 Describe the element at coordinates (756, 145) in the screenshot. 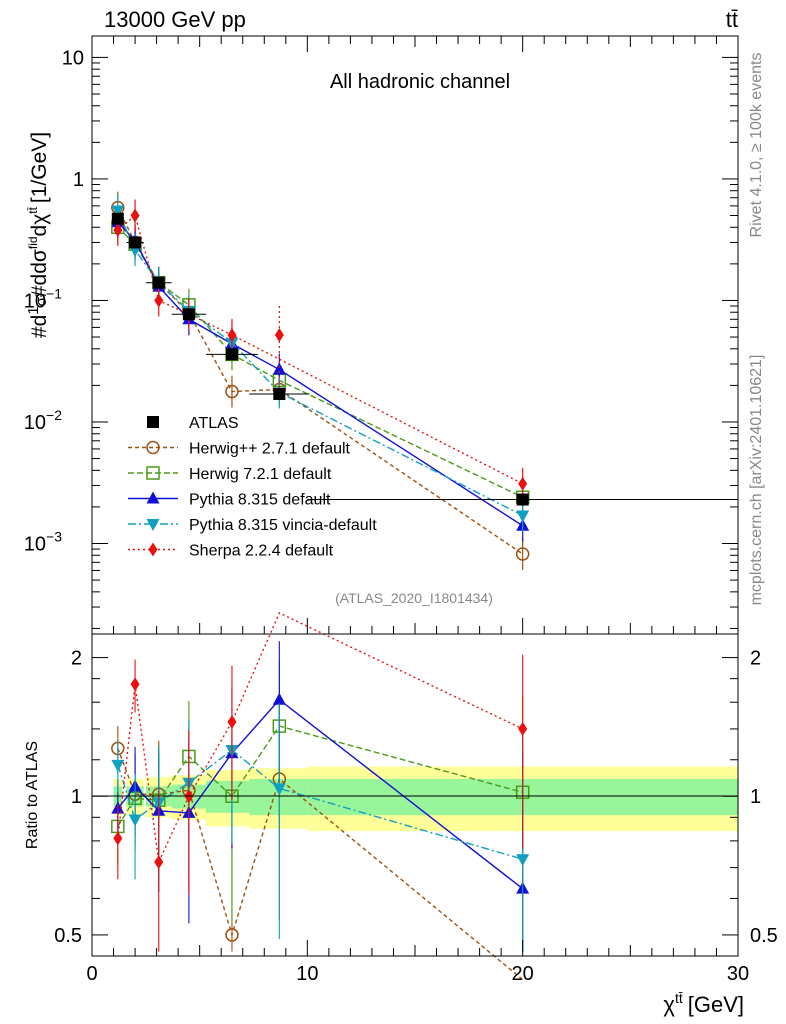

I see `rivet-label: Rivet 4.1.0, ≥ 100k events` at that location.